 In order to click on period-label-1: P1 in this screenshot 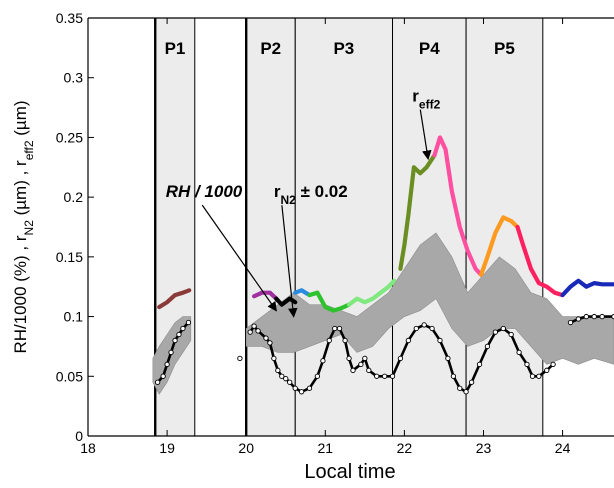, I will do `click(175, 48)`.